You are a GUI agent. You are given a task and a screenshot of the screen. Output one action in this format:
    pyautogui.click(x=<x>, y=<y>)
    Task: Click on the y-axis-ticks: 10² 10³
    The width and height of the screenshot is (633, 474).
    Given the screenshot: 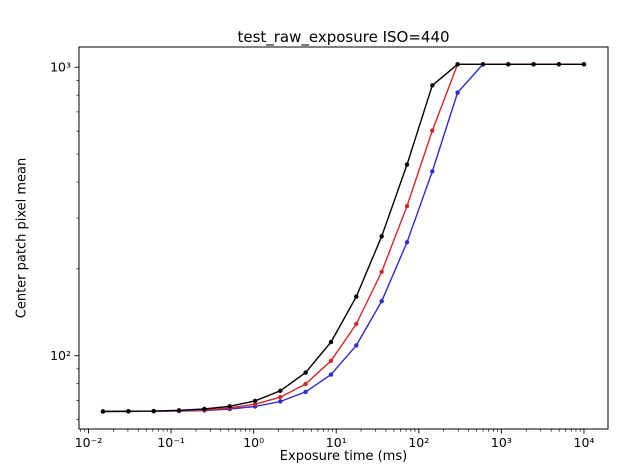 What is the action you would take?
    pyautogui.click(x=64, y=211)
    